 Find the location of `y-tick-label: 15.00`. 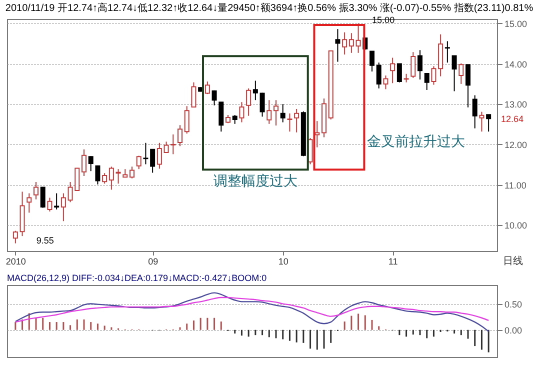

y-tick-label: 15.00 is located at coordinates (516, 23).